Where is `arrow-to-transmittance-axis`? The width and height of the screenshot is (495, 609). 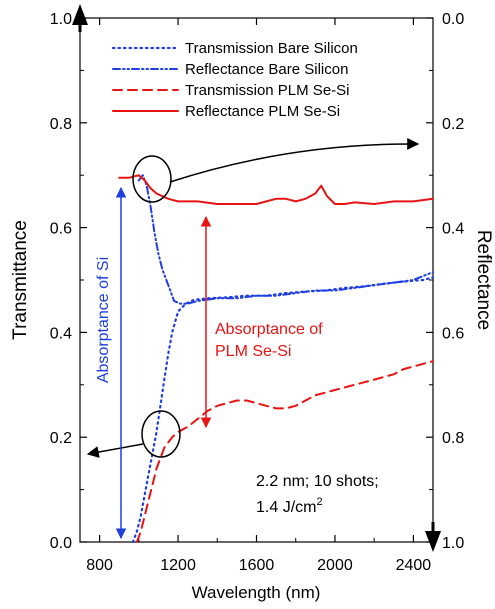
arrow-to-transmittance-axis is located at coordinates (115, 450).